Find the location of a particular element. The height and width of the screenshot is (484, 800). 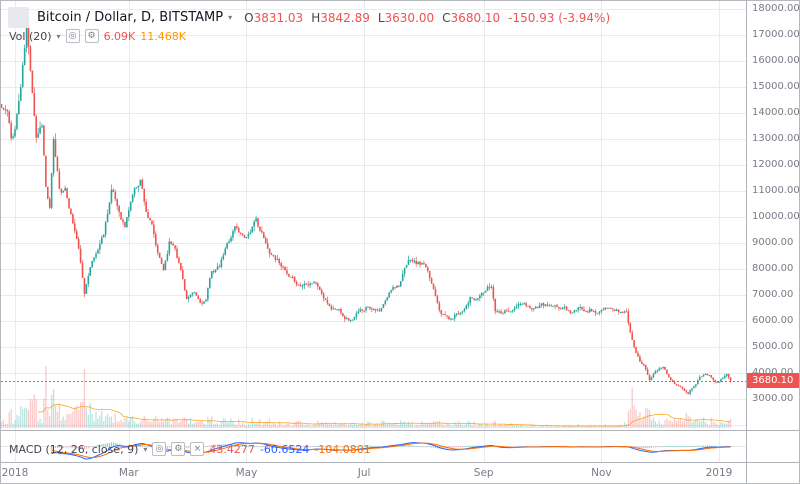

price-tick: 8000.00 is located at coordinates (773, 268).